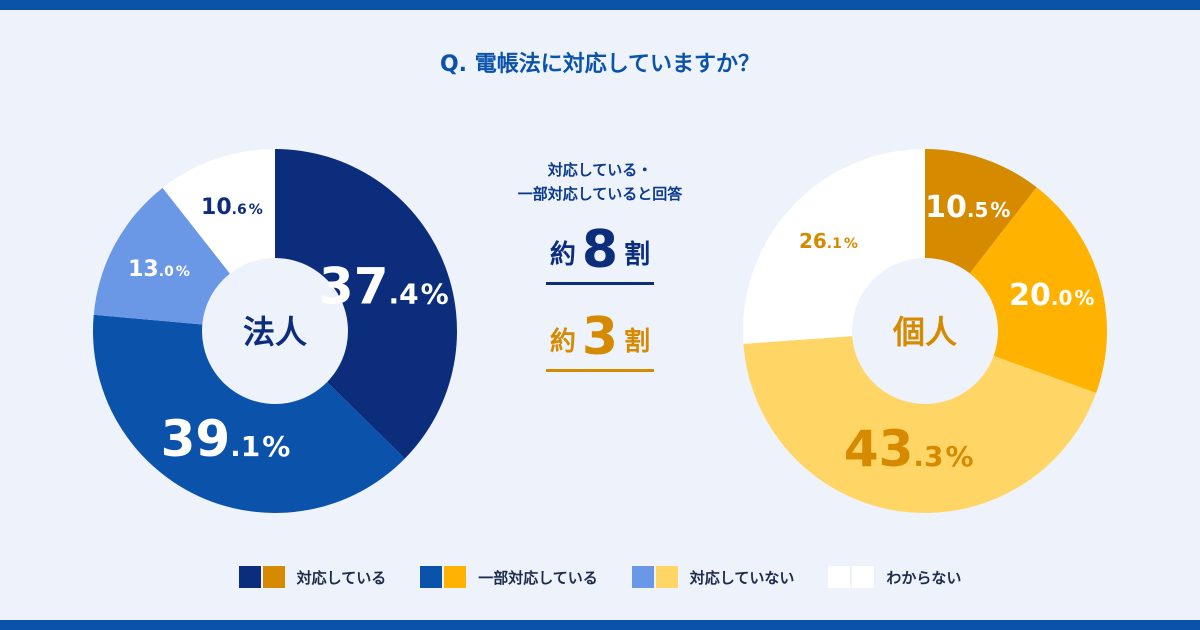 This screenshot has width=1200, height=630. What do you see at coordinates (538, 577) in the screenshot?
I see `legend-label: 一部対応している` at bounding box center [538, 577].